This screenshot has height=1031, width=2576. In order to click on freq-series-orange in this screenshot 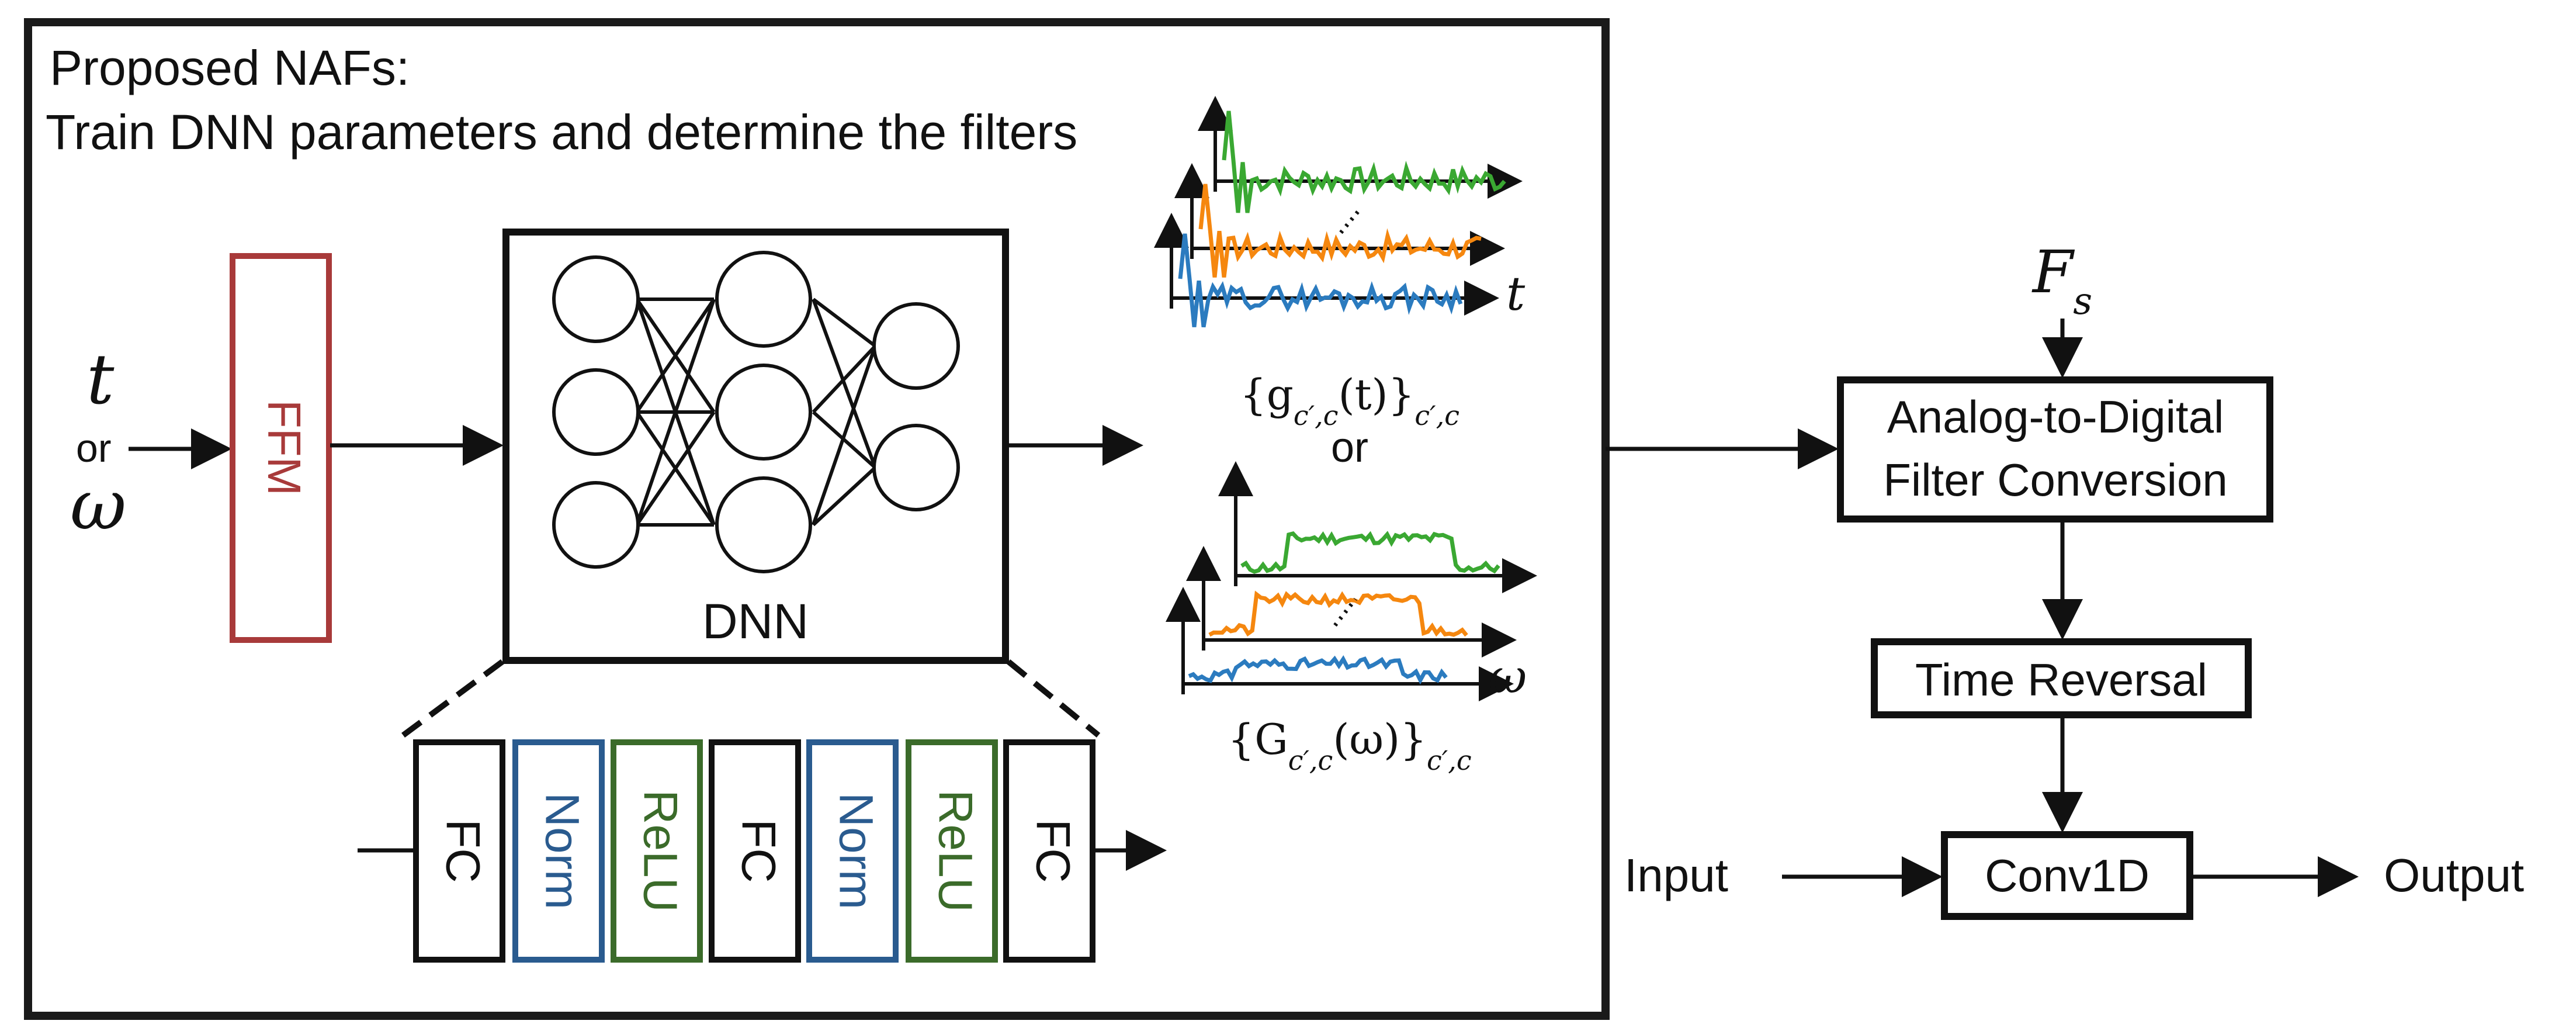, I will do `click(1338, 613)`.